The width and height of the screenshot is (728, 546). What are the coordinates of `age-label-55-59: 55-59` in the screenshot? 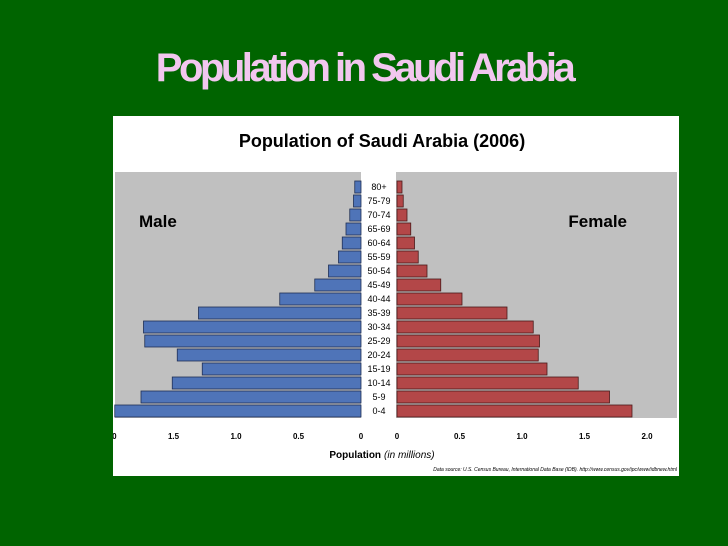 It's located at (378, 257).